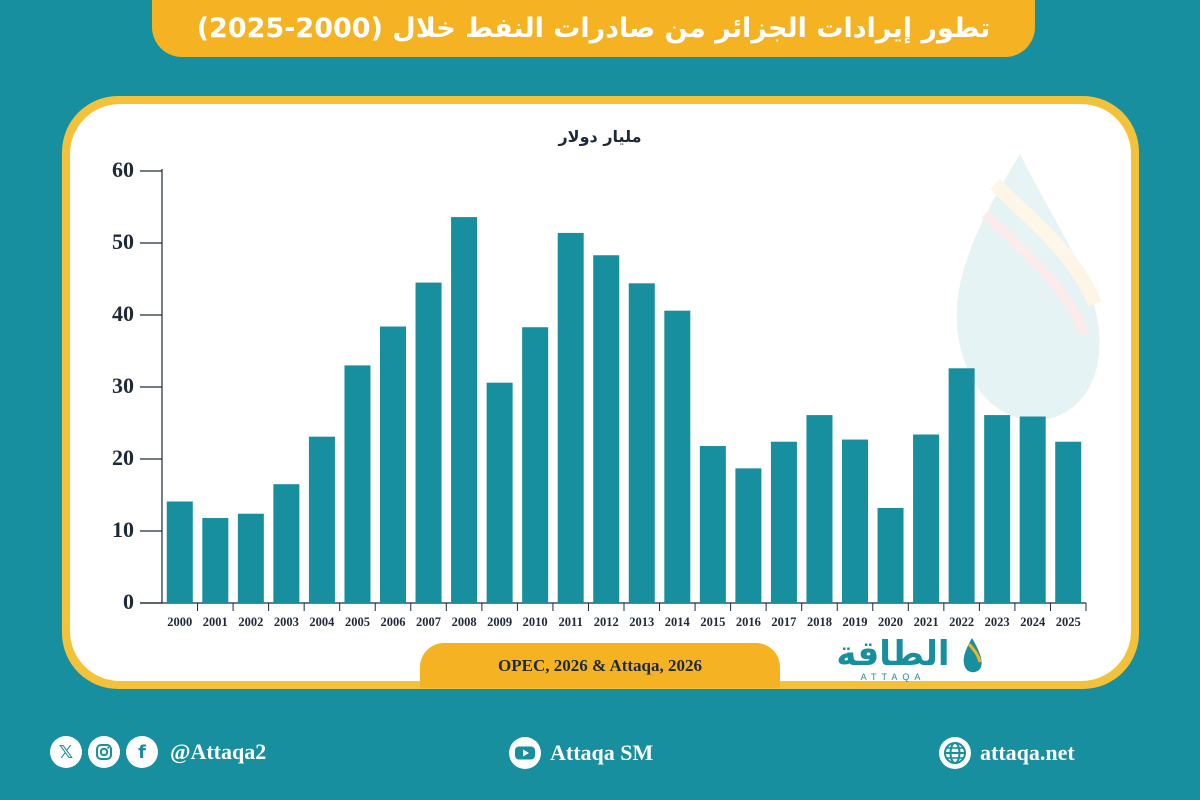 The image size is (1200, 800). Describe the element at coordinates (972, 655) in the screenshot. I see `brand-drop-icon` at that location.